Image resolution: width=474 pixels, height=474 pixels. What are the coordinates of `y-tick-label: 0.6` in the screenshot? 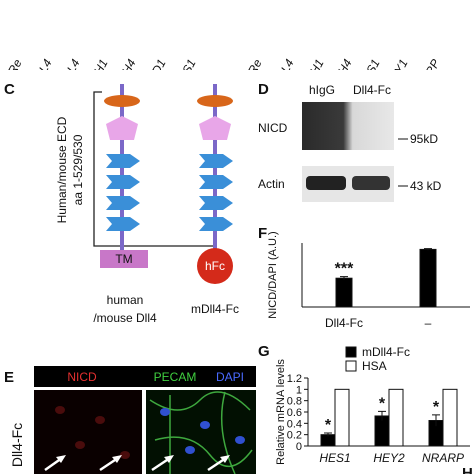 It's located at (294, 413).